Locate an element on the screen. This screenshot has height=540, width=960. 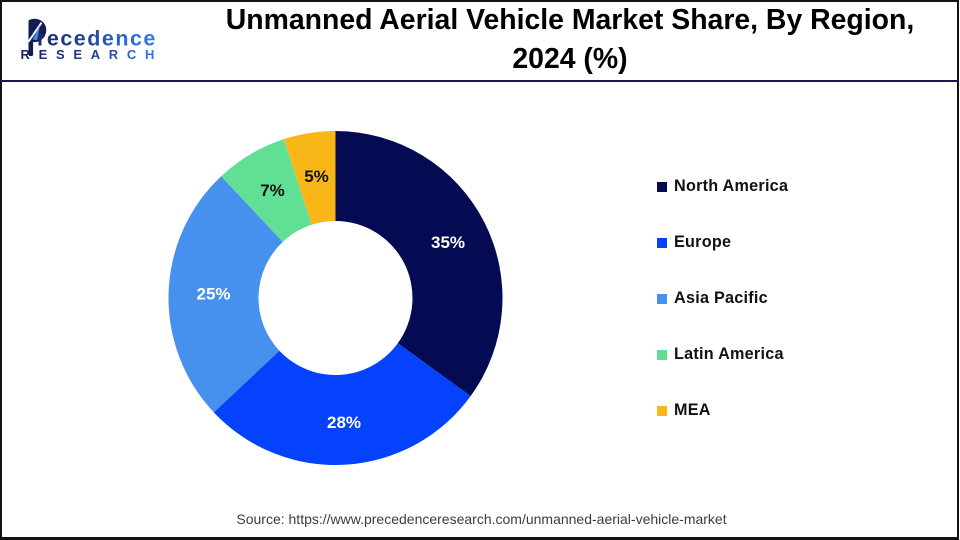
svg-text: 35% is located at coordinates (448, 242).